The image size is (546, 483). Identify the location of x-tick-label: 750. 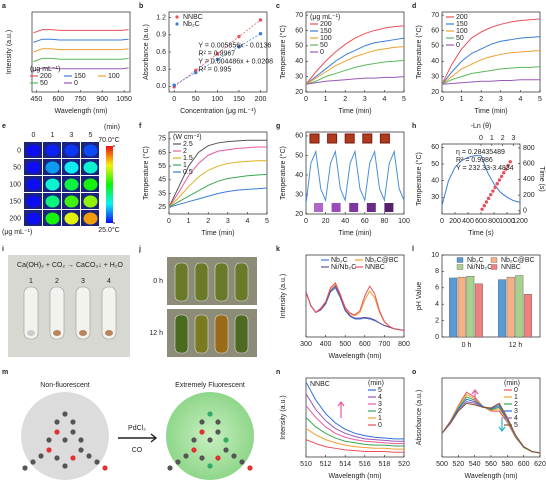
(80, 99).